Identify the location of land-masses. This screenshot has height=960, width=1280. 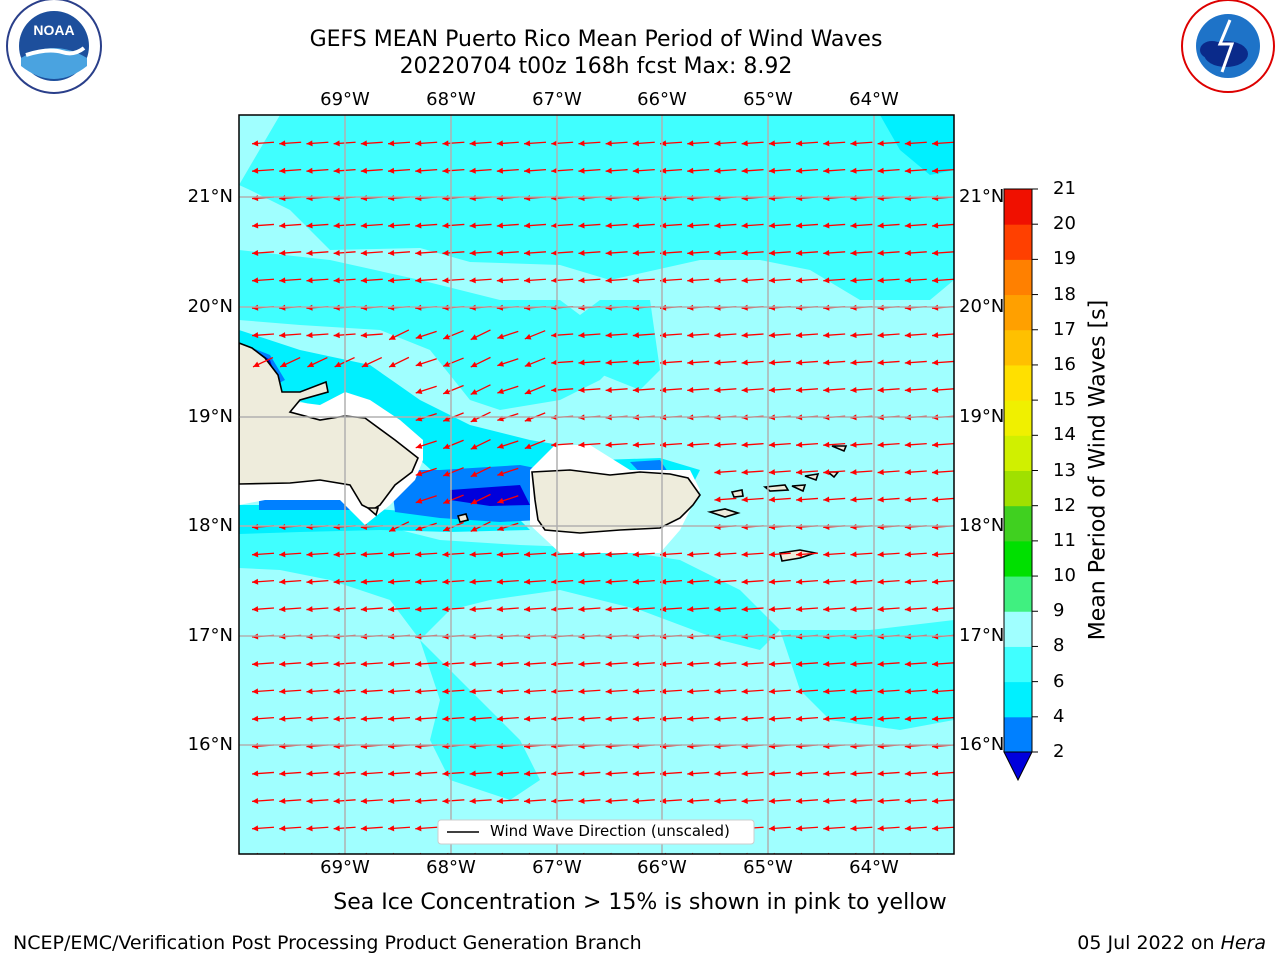
(543, 452).